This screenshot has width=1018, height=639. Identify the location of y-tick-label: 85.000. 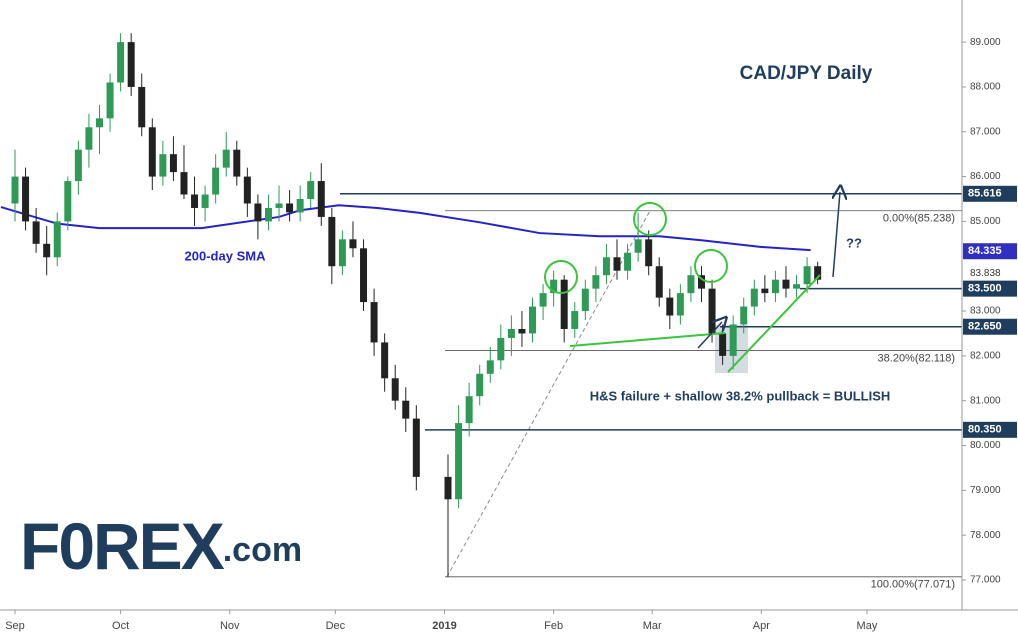
(985, 221).